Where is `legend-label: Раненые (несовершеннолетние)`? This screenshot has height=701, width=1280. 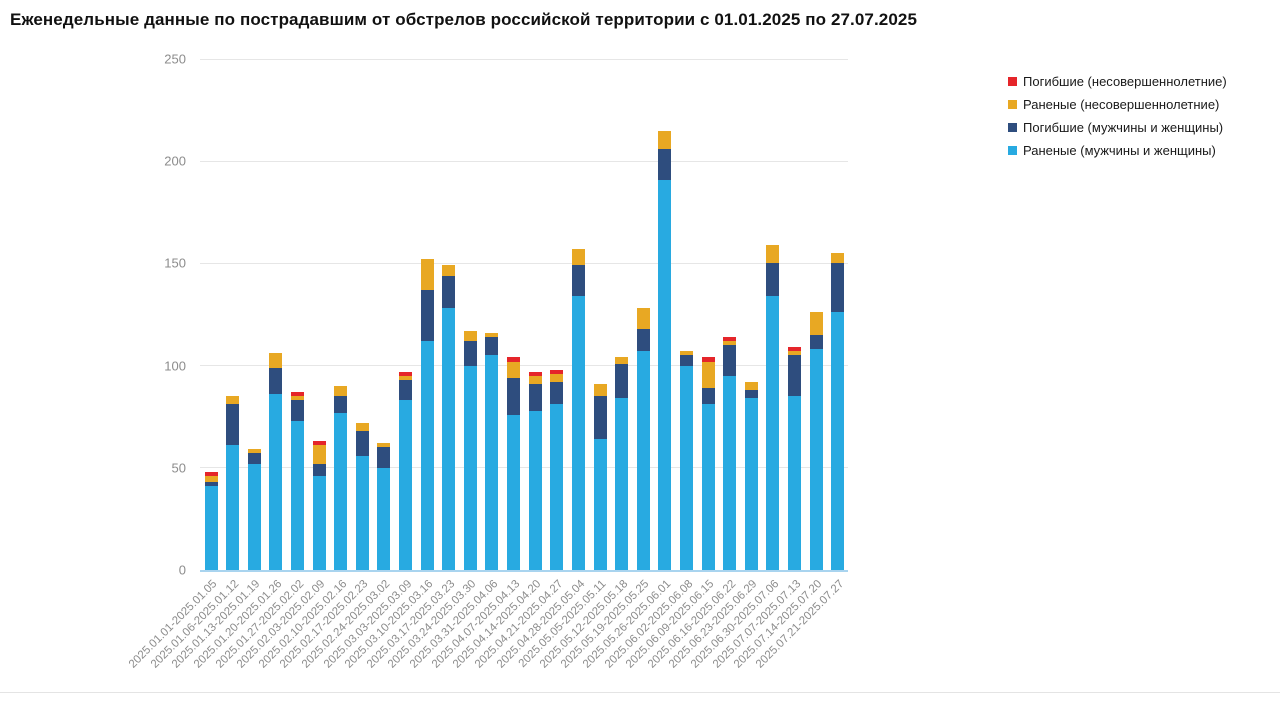 legend-label: Раненые (несовершеннолетние) is located at coordinates (1121, 104).